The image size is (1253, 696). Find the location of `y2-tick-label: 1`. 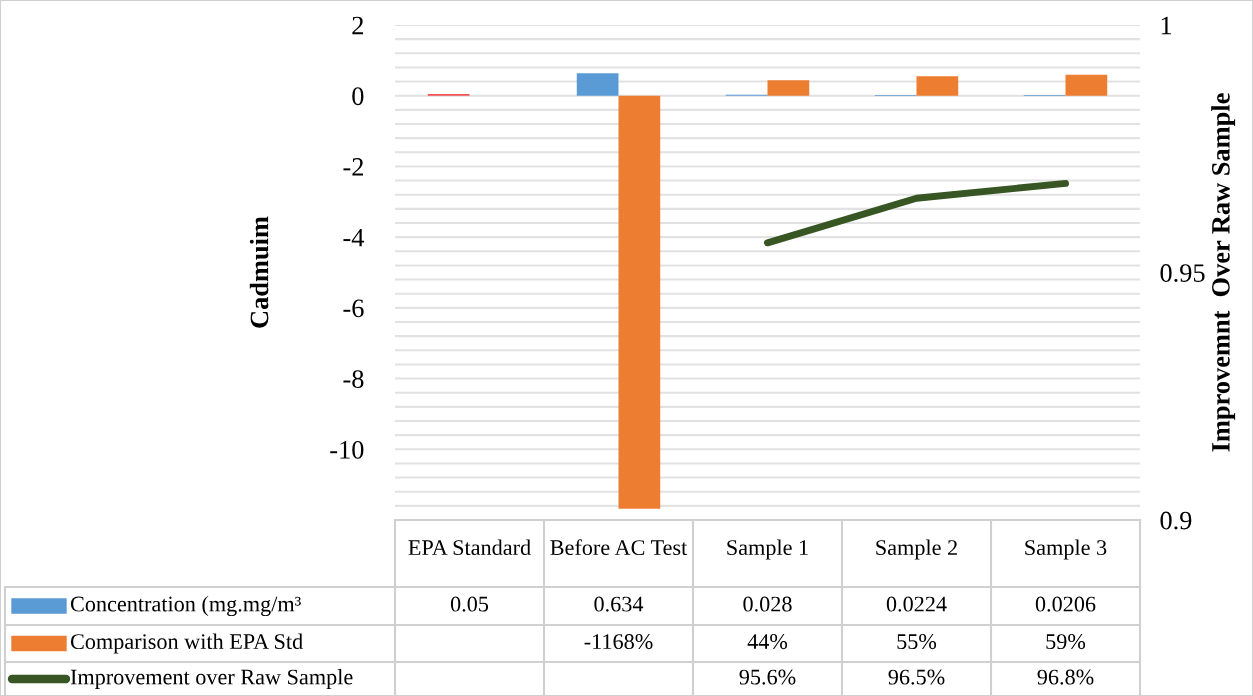

y2-tick-label: 1 is located at coordinates (1166, 25).